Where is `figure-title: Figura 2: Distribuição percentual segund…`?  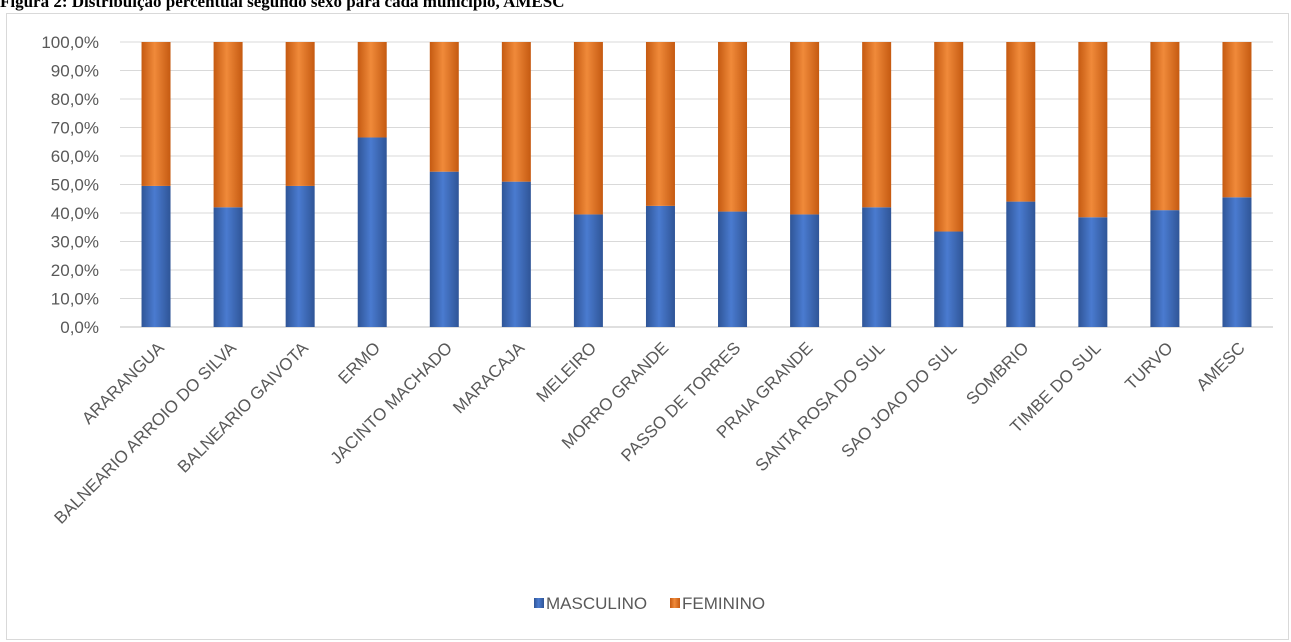
figure-title: Figura 2: Distribuição percentual segund… is located at coordinates (282, 5).